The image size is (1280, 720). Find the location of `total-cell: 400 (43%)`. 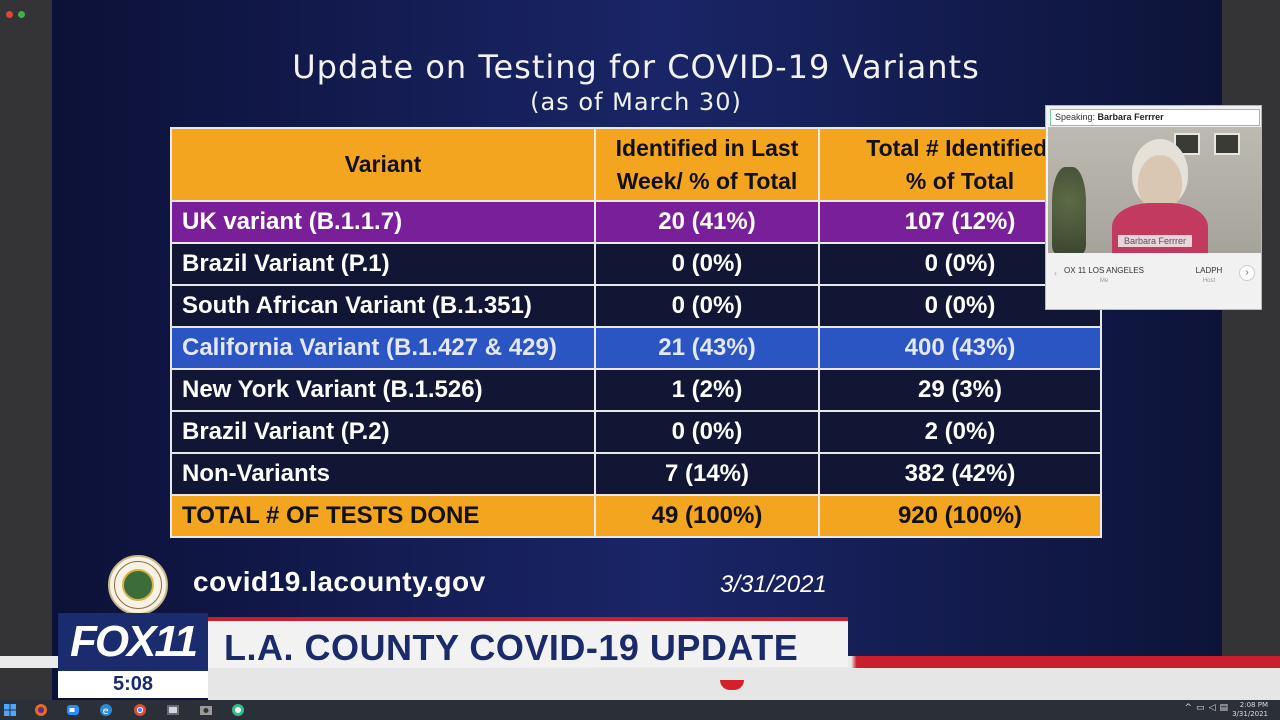

total-cell: 400 (43%) is located at coordinates (960, 348).